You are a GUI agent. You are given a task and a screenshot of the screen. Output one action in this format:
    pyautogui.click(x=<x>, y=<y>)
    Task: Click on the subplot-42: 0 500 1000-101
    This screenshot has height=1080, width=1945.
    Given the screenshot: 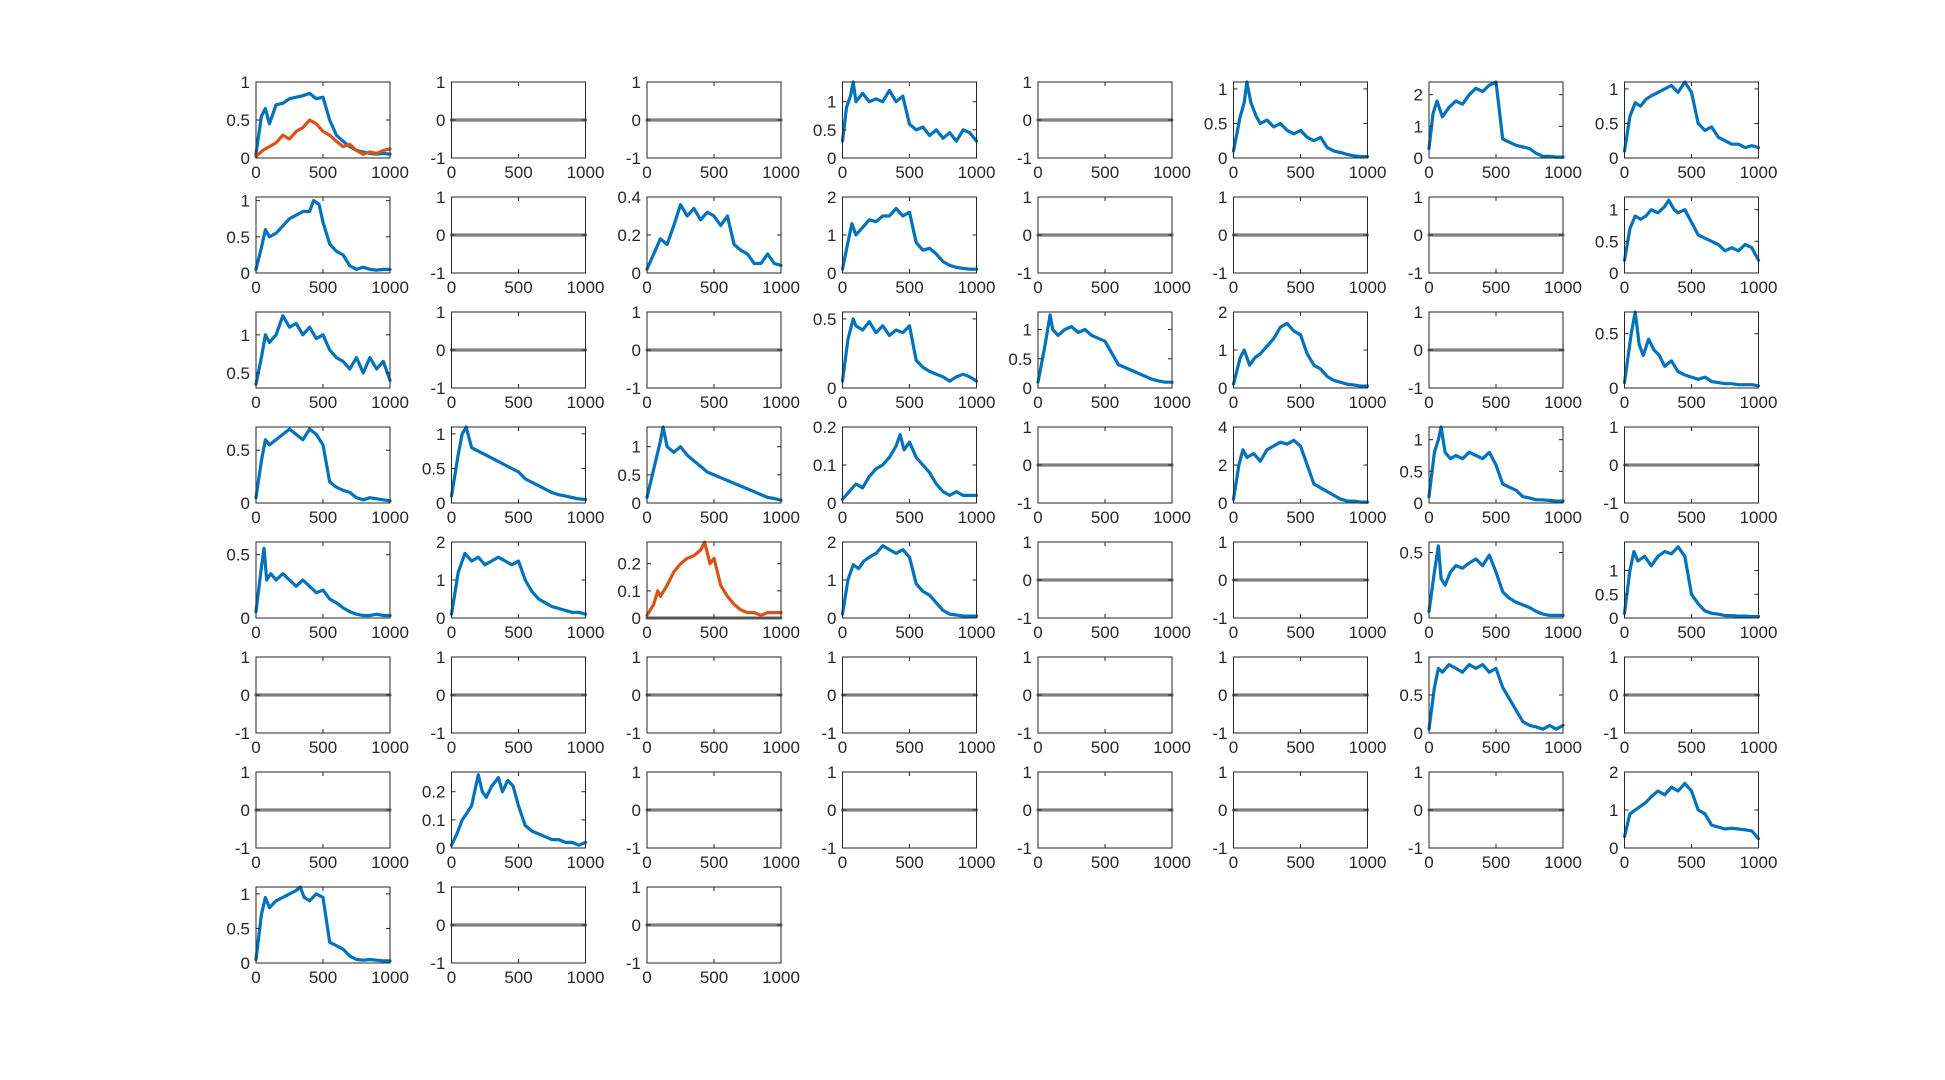 What is the action you would take?
    pyautogui.click(x=517, y=702)
    